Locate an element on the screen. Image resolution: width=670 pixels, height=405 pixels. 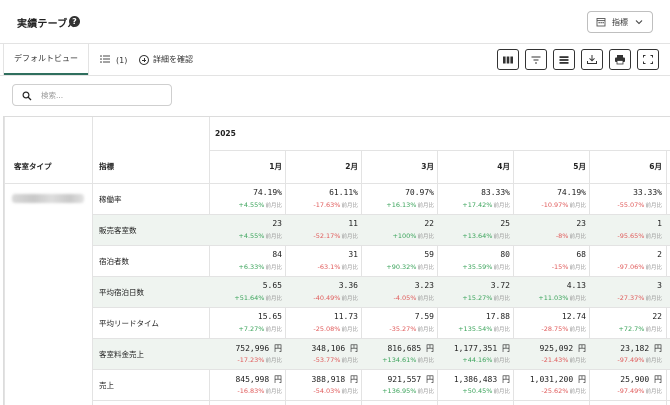
cell-delta: -54.03%前月比 is located at coordinates (335, 391).